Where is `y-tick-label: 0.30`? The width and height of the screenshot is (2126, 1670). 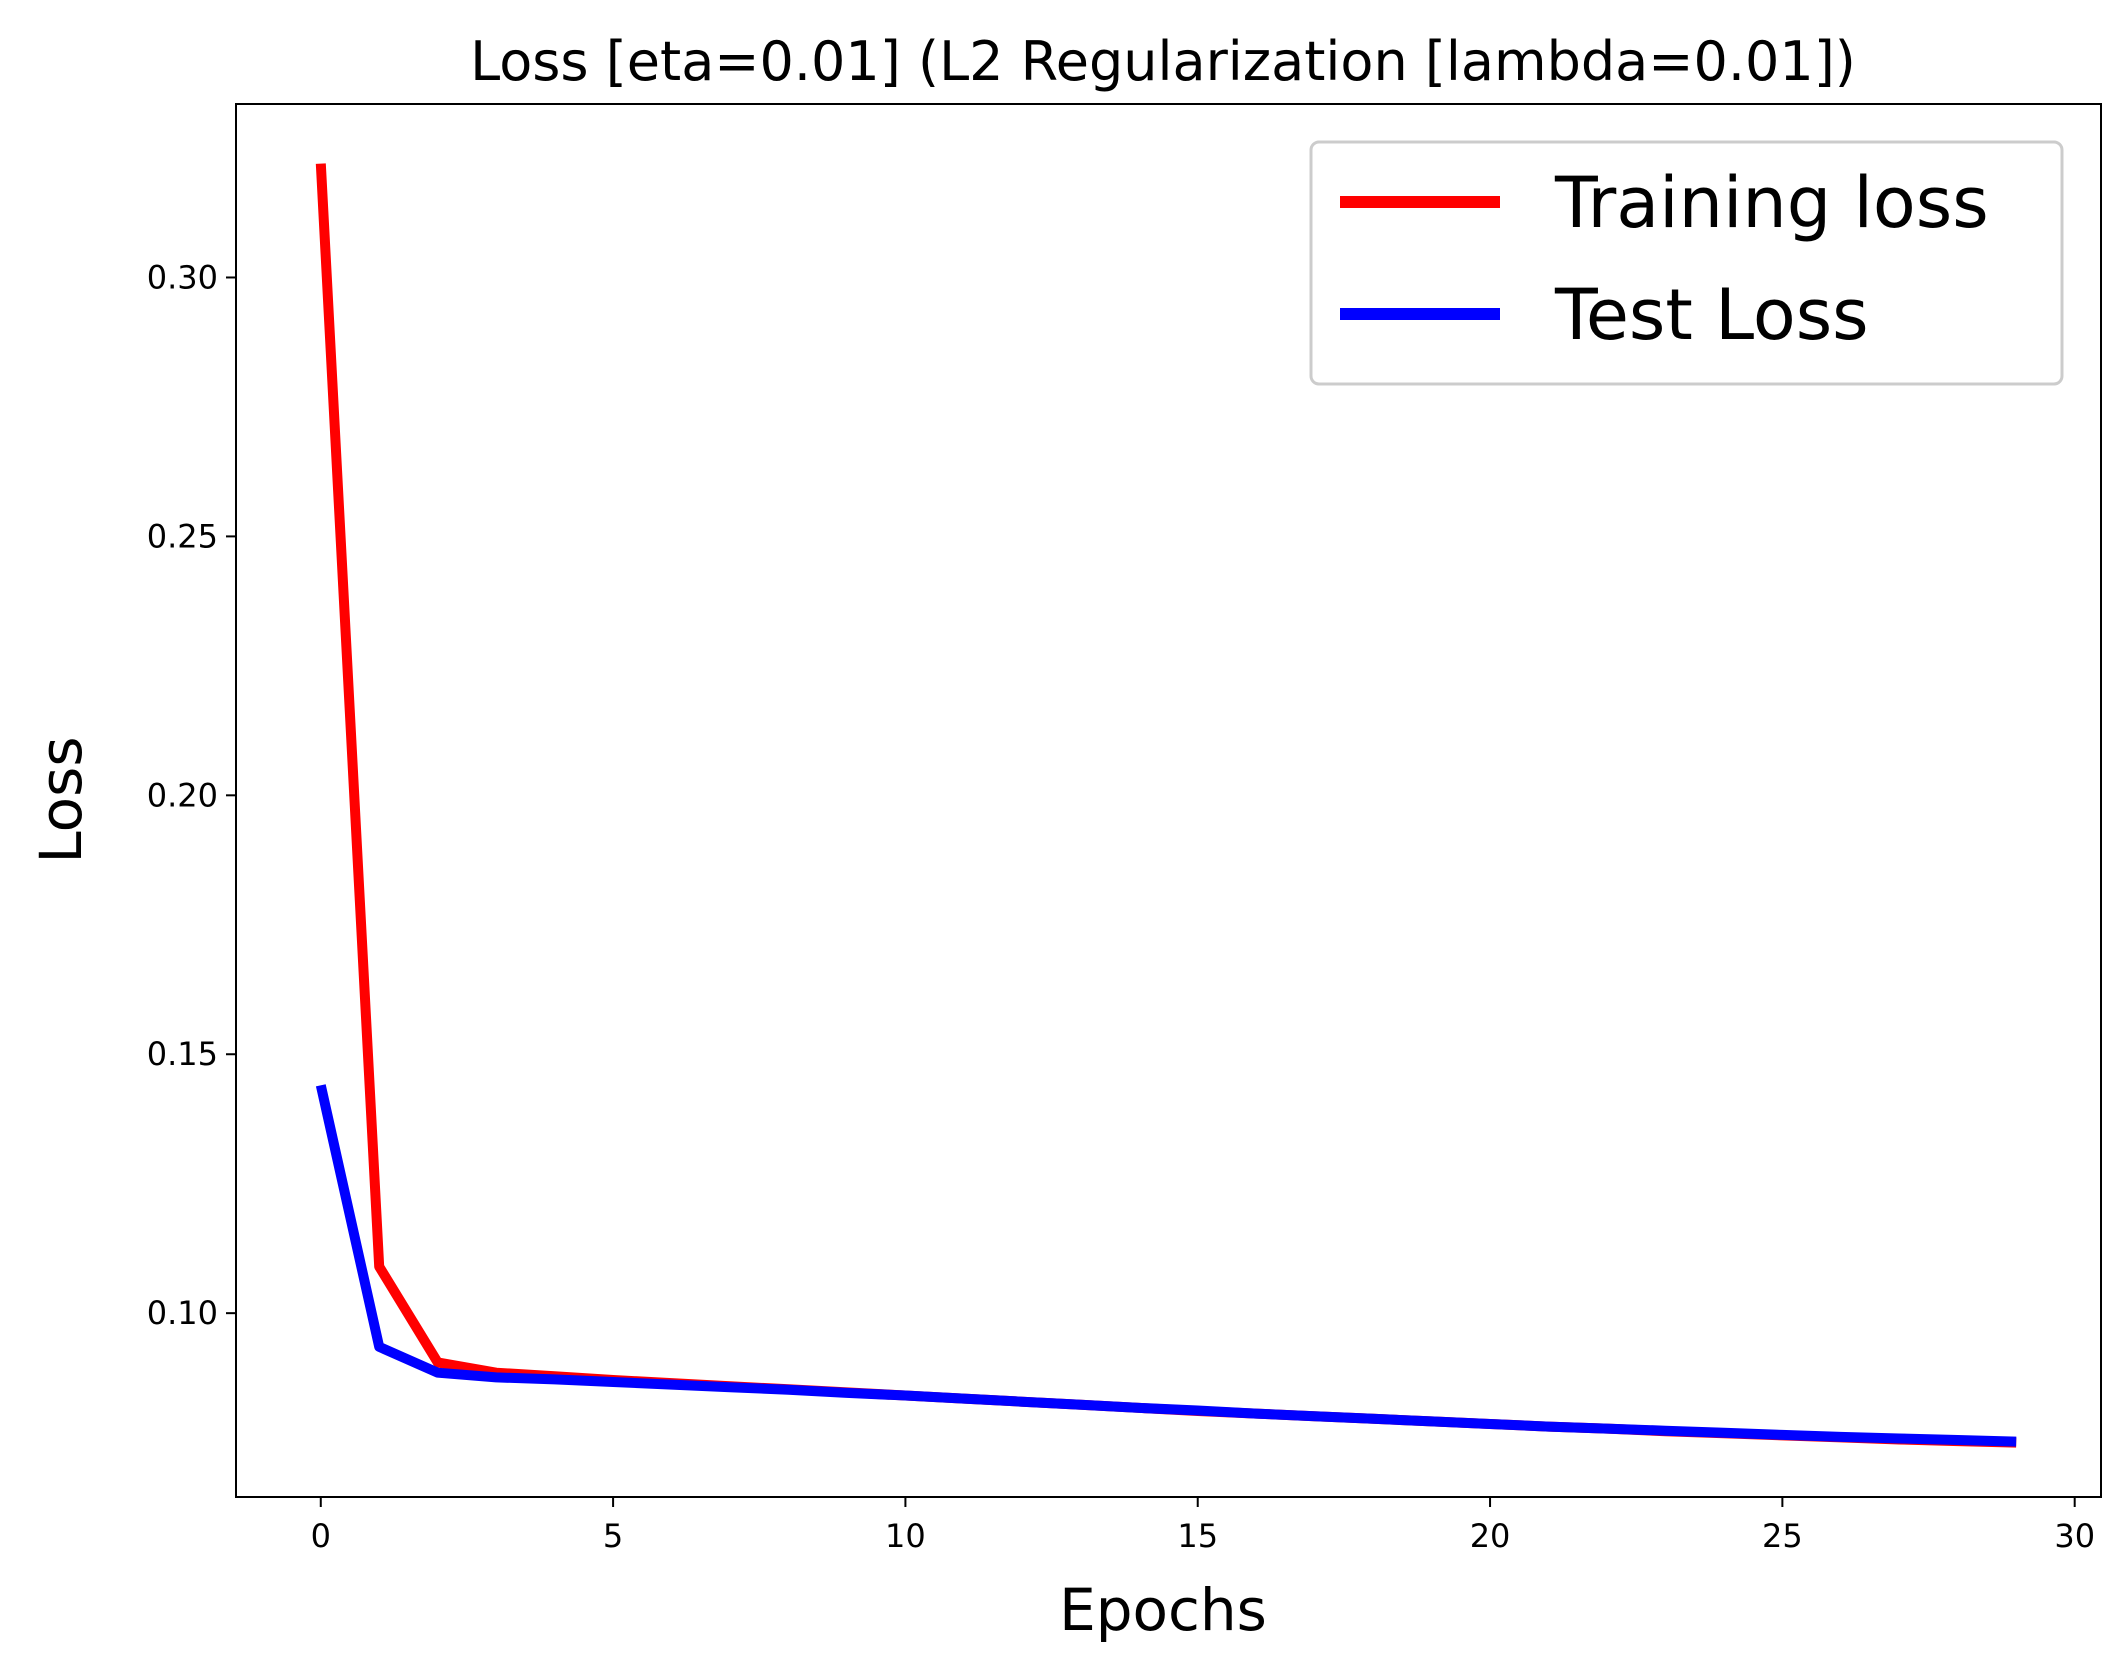 y-tick-label: 0.30 is located at coordinates (182, 277).